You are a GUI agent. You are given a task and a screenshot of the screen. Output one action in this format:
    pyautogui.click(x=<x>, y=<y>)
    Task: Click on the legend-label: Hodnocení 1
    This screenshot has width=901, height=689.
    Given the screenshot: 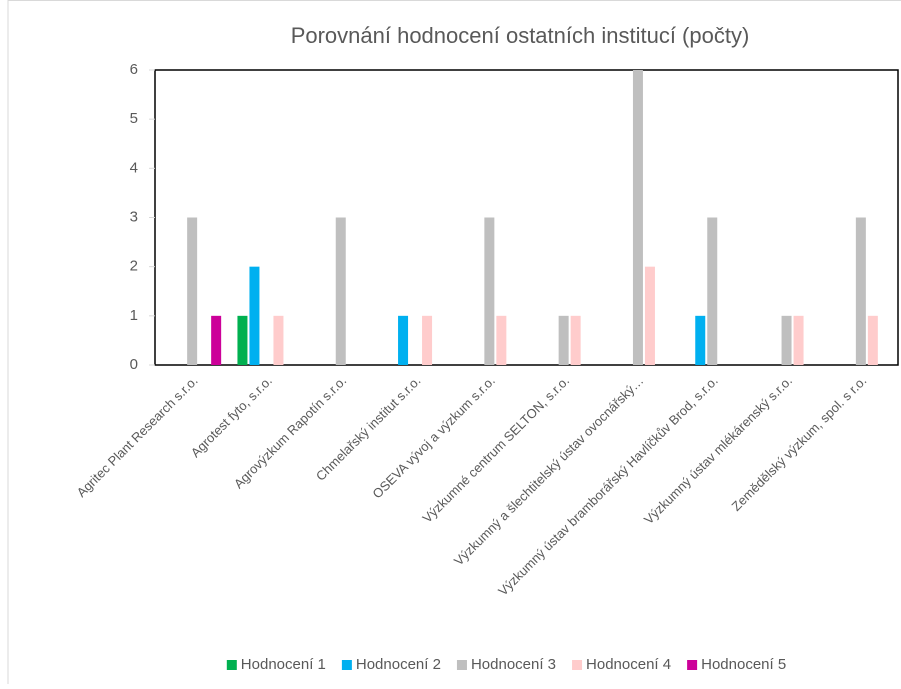 What is the action you would take?
    pyautogui.click(x=283, y=664)
    